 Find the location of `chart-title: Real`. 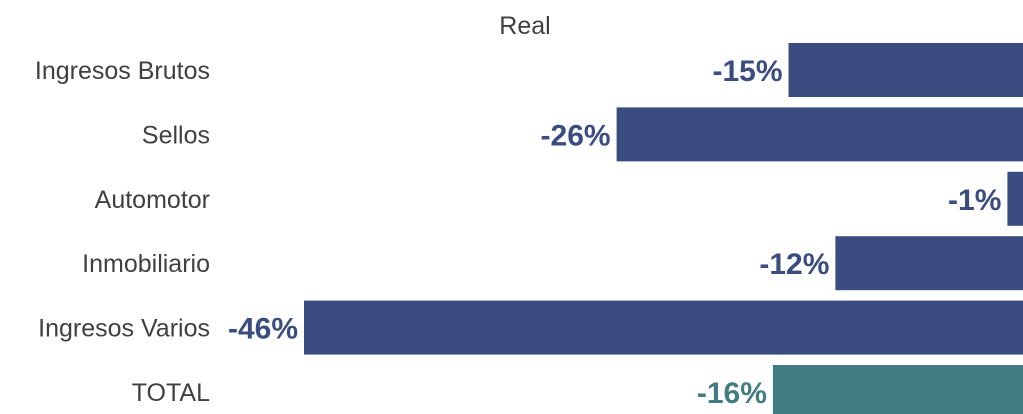

chart-title: Real is located at coordinates (524, 26).